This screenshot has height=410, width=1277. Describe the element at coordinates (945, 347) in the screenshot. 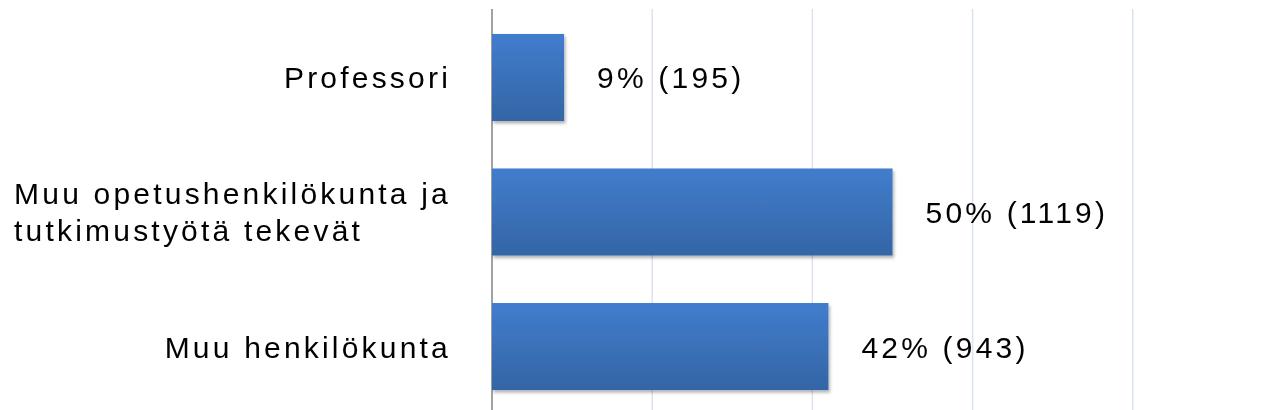

I see `data-label: 42% (943)` at that location.